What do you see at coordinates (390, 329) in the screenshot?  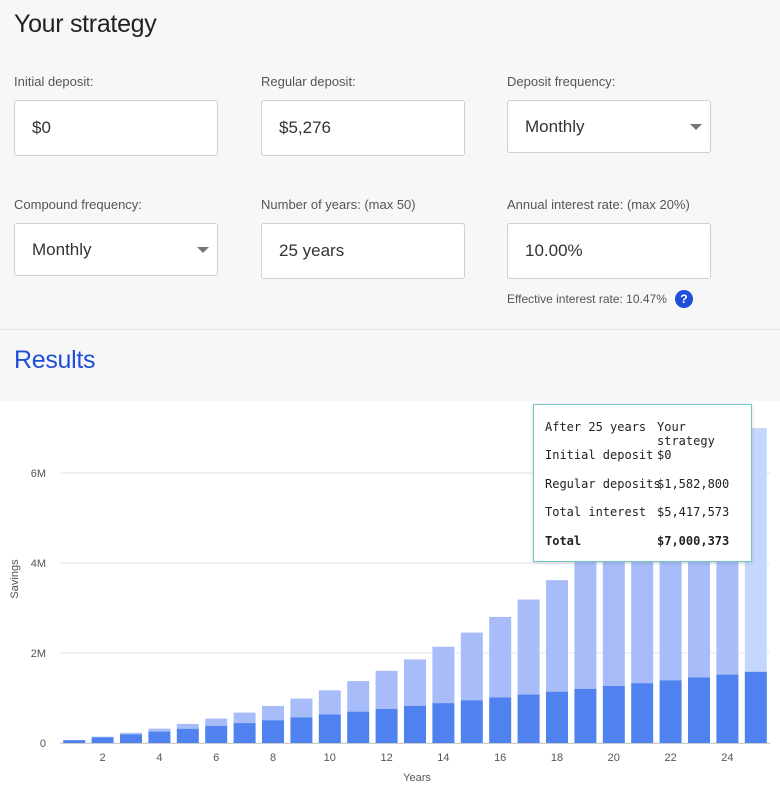 I see `section-divider` at bounding box center [390, 329].